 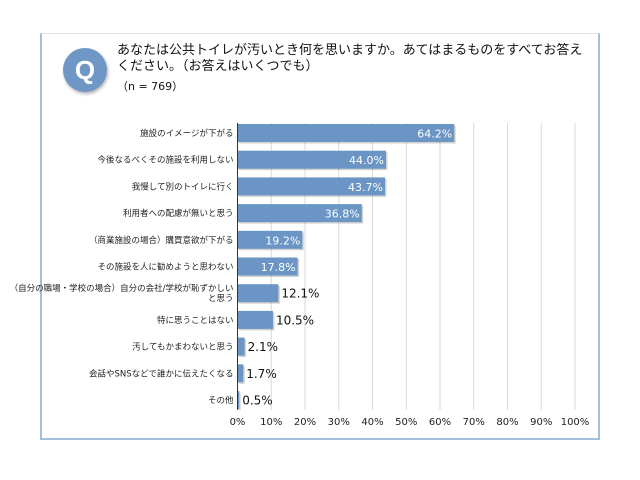 What do you see at coordinates (300, 294) in the screenshot?
I see `data-label: 12.1%` at bounding box center [300, 294].